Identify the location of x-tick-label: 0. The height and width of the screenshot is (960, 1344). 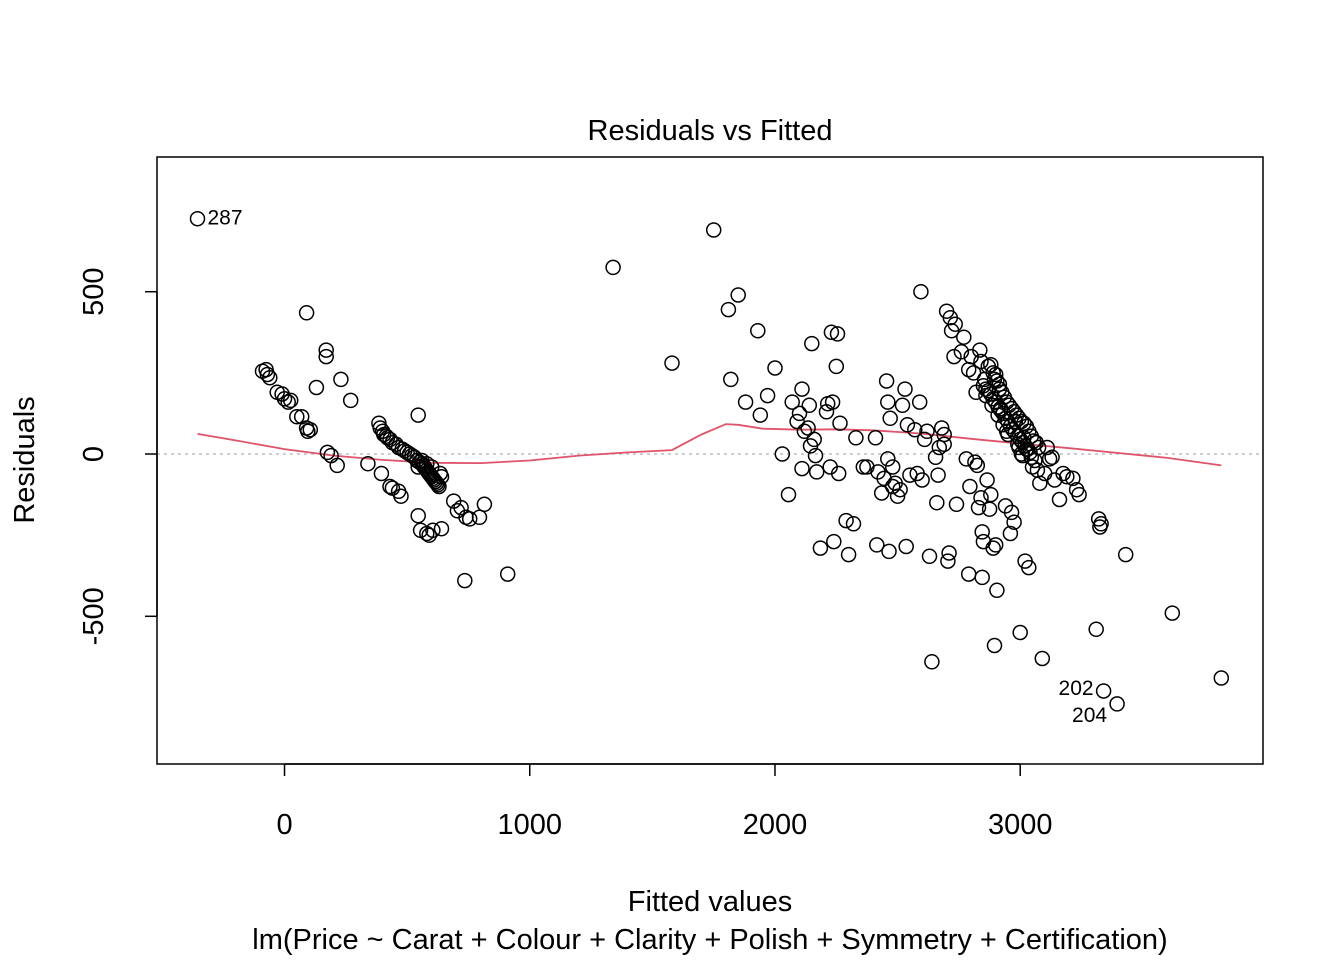
(284, 825).